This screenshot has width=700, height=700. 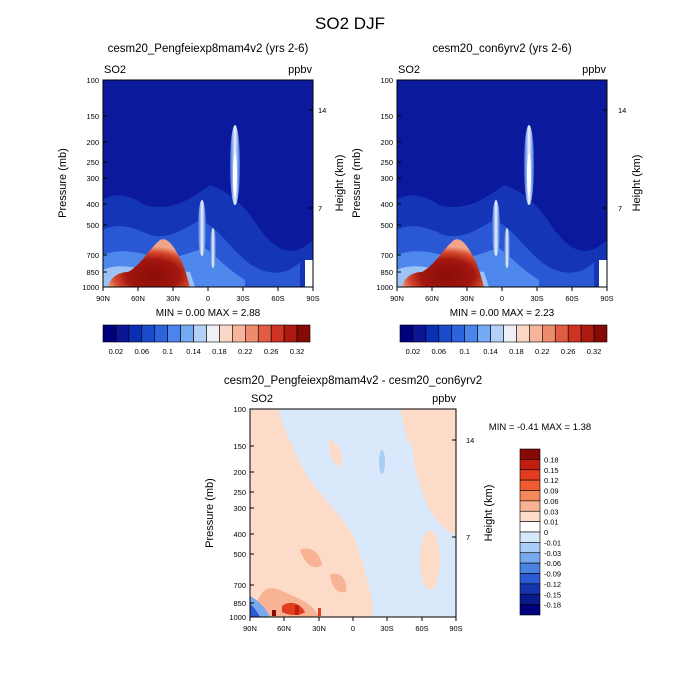 I want to click on panel-1-field, so click(x=208, y=183).